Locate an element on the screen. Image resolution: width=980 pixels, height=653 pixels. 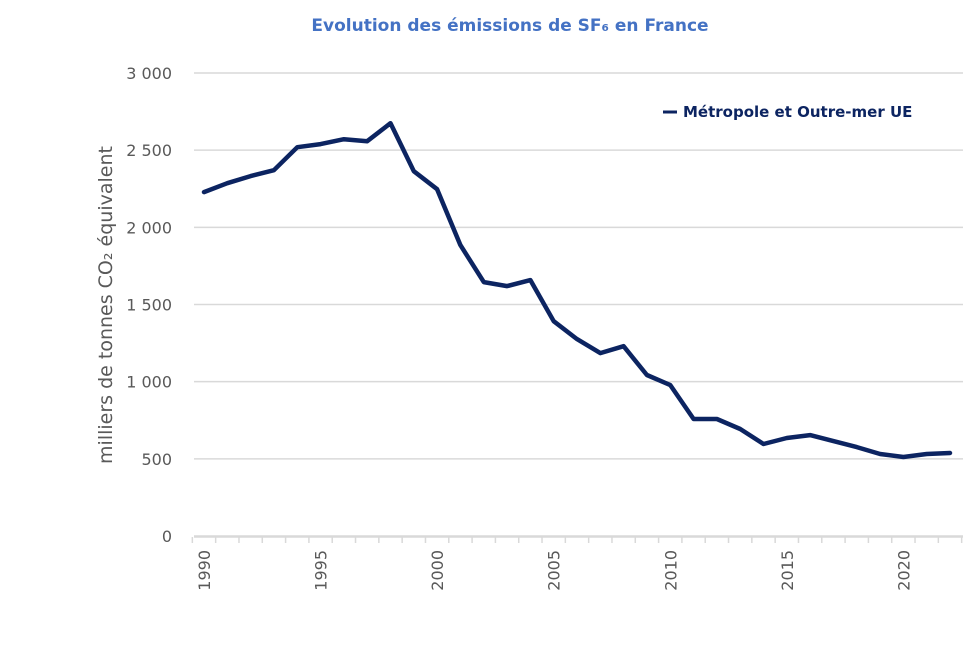
x-tick-label: 2000 is located at coordinates (437, 570).